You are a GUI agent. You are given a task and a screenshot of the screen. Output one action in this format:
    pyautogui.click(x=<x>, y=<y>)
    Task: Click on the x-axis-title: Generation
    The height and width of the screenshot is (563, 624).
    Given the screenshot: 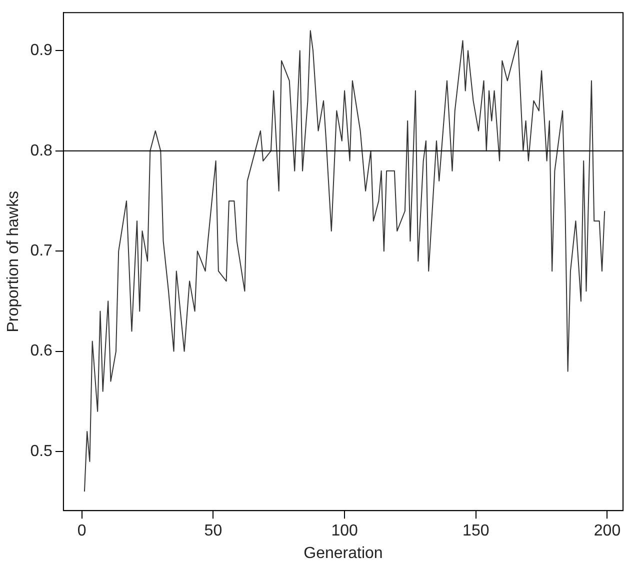 What is the action you would take?
    pyautogui.click(x=343, y=553)
    